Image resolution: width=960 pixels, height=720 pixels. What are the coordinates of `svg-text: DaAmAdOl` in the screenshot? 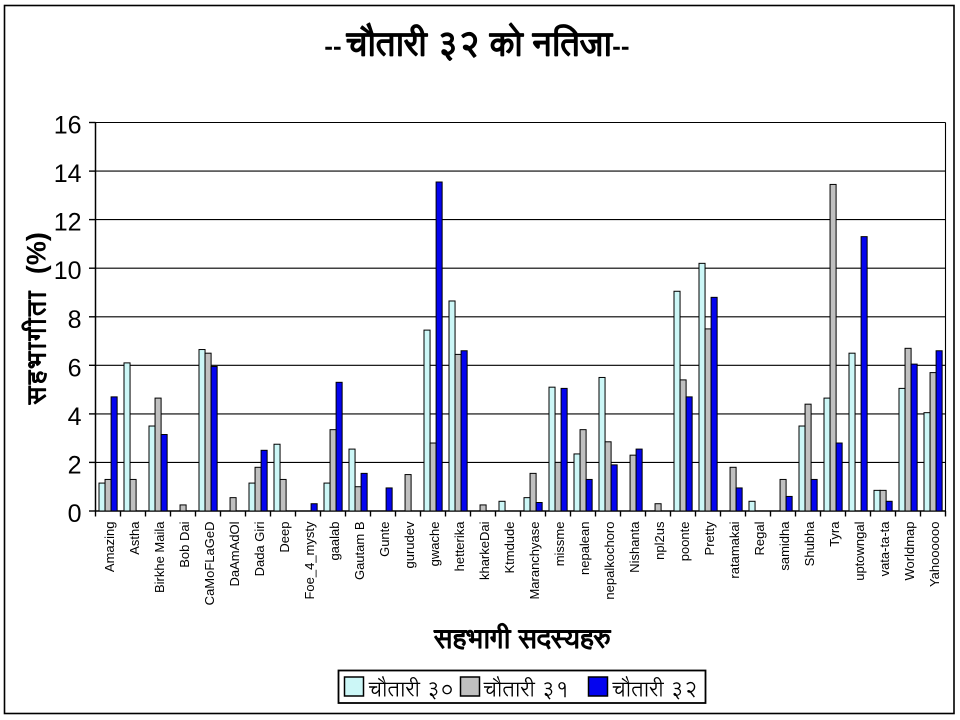 It's located at (234, 553).